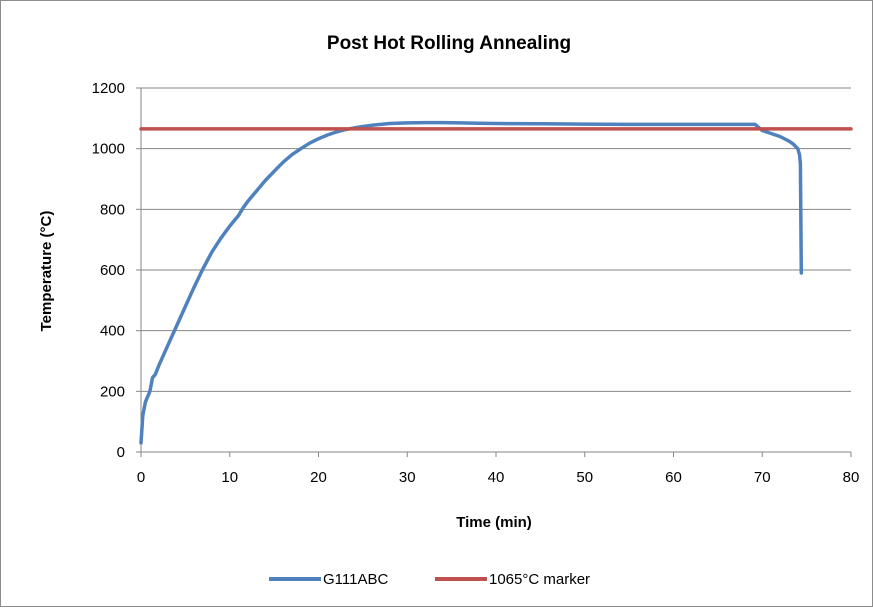 This screenshot has height=608, width=873. Describe the element at coordinates (584, 477) in the screenshot. I see `x-tick-label: 50` at that location.